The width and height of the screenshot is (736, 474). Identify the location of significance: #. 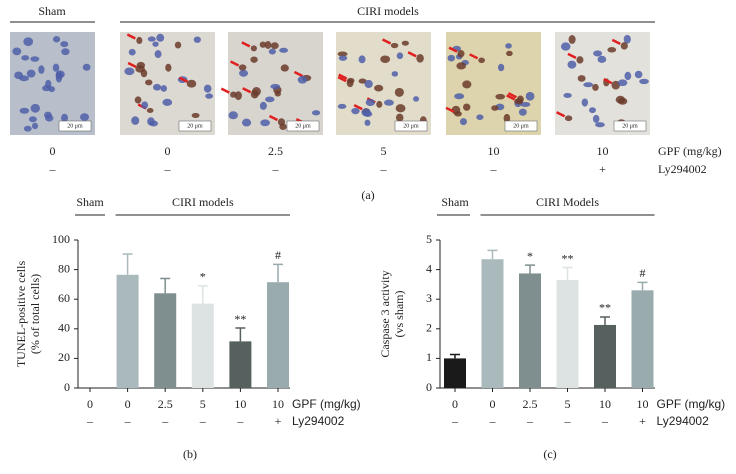
(278, 255).